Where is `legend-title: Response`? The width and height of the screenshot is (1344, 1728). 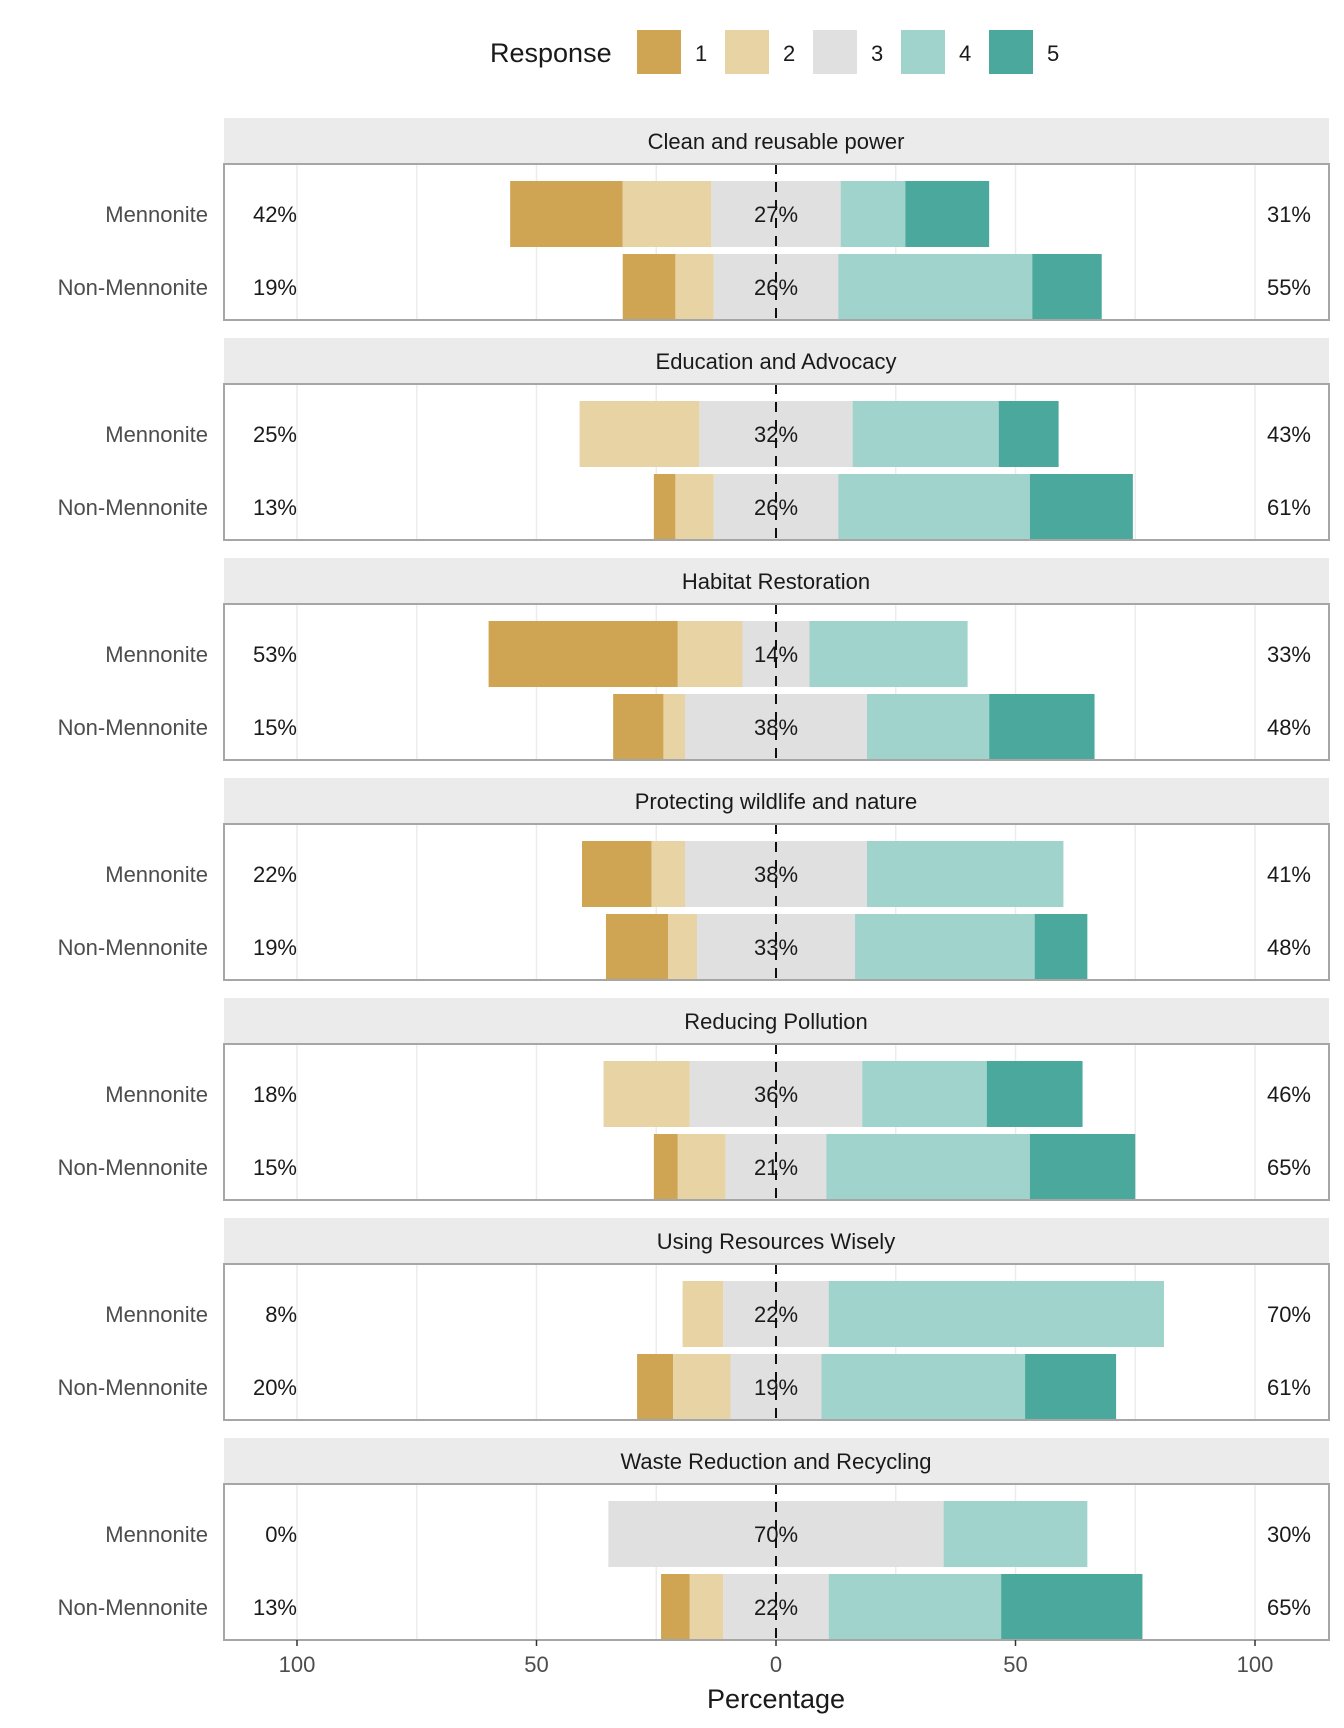
legend-title: Response is located at coordinates (551, 53).